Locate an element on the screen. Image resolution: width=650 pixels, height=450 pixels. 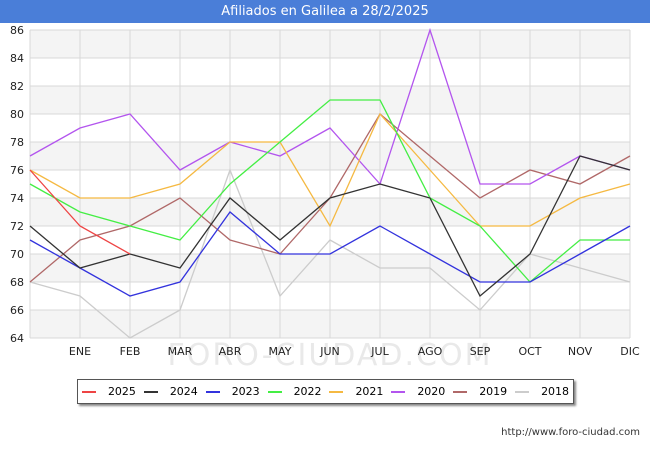
legend-item-2022: 2022 is located at coordinates (294, 391).